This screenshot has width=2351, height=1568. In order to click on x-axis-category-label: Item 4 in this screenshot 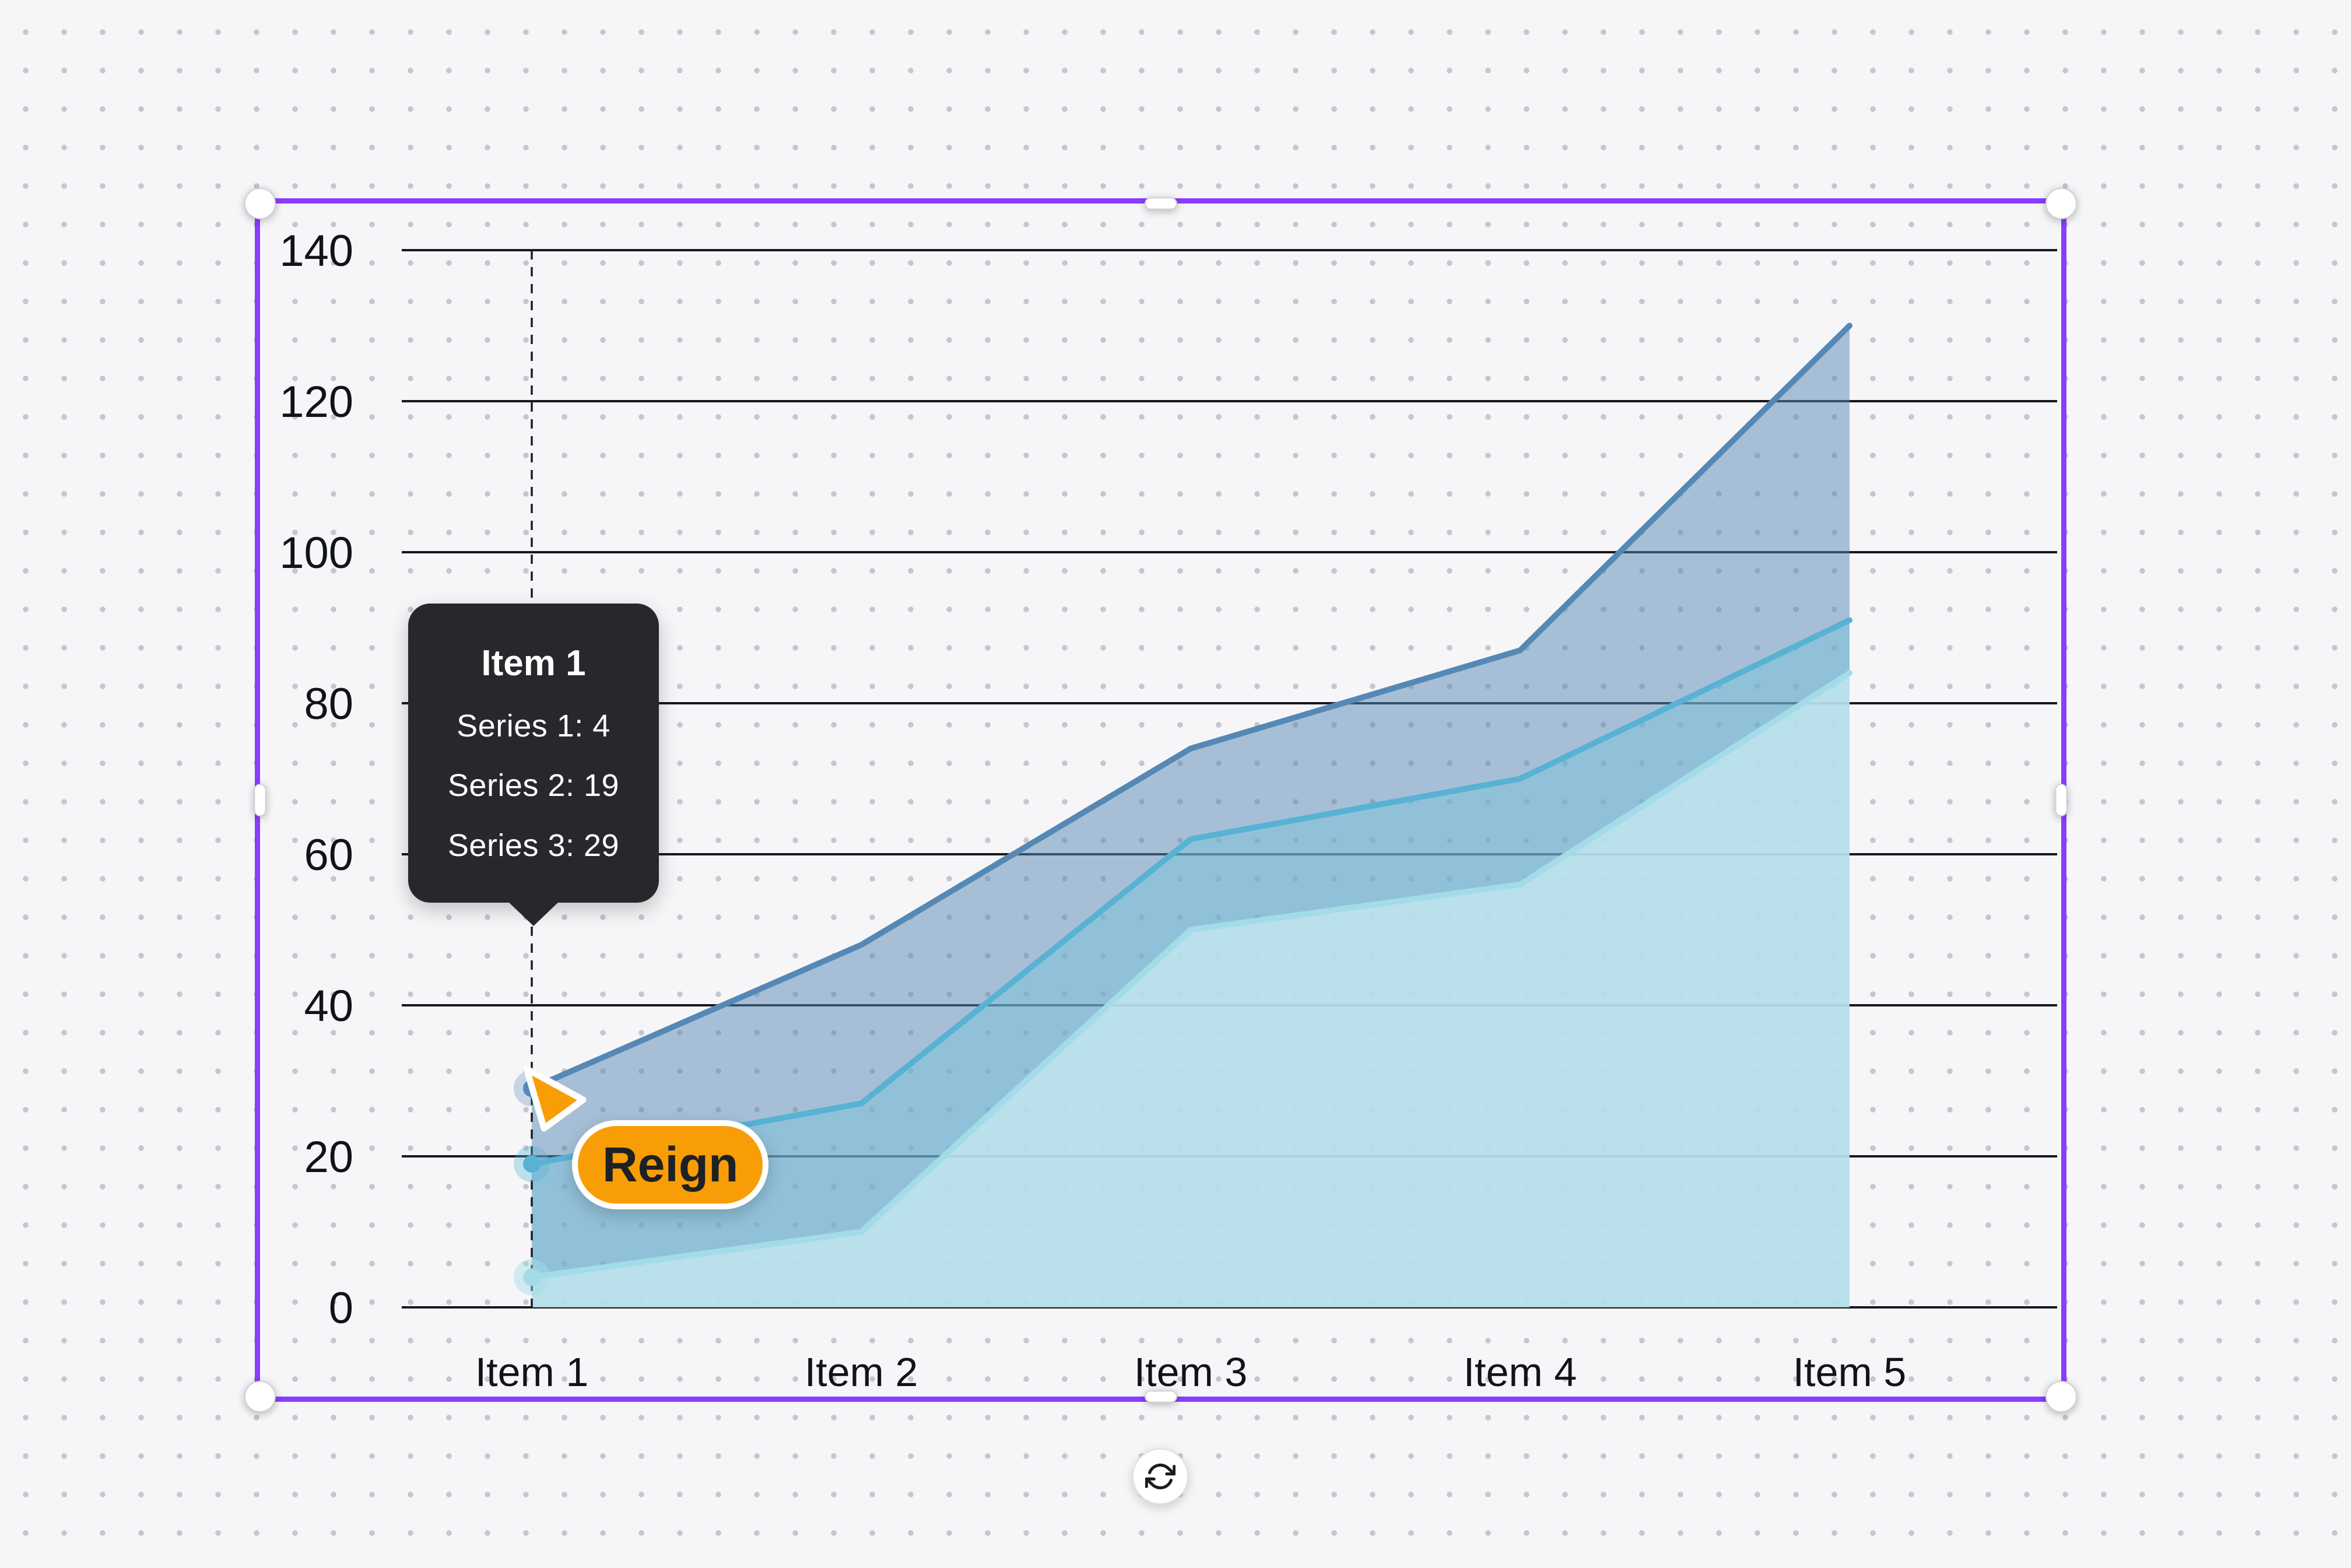, I will do `click(1520, 1372)`.